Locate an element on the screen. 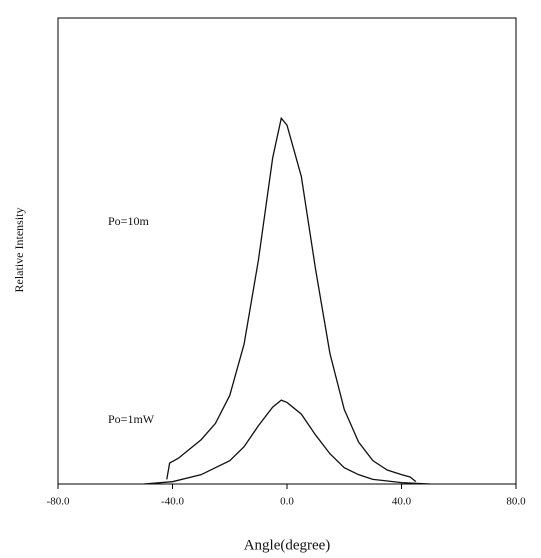 Image resolution: width=541 pixels, height=558 pixels. x-tick-label: -80.0 is located at coordinates (58, 502).